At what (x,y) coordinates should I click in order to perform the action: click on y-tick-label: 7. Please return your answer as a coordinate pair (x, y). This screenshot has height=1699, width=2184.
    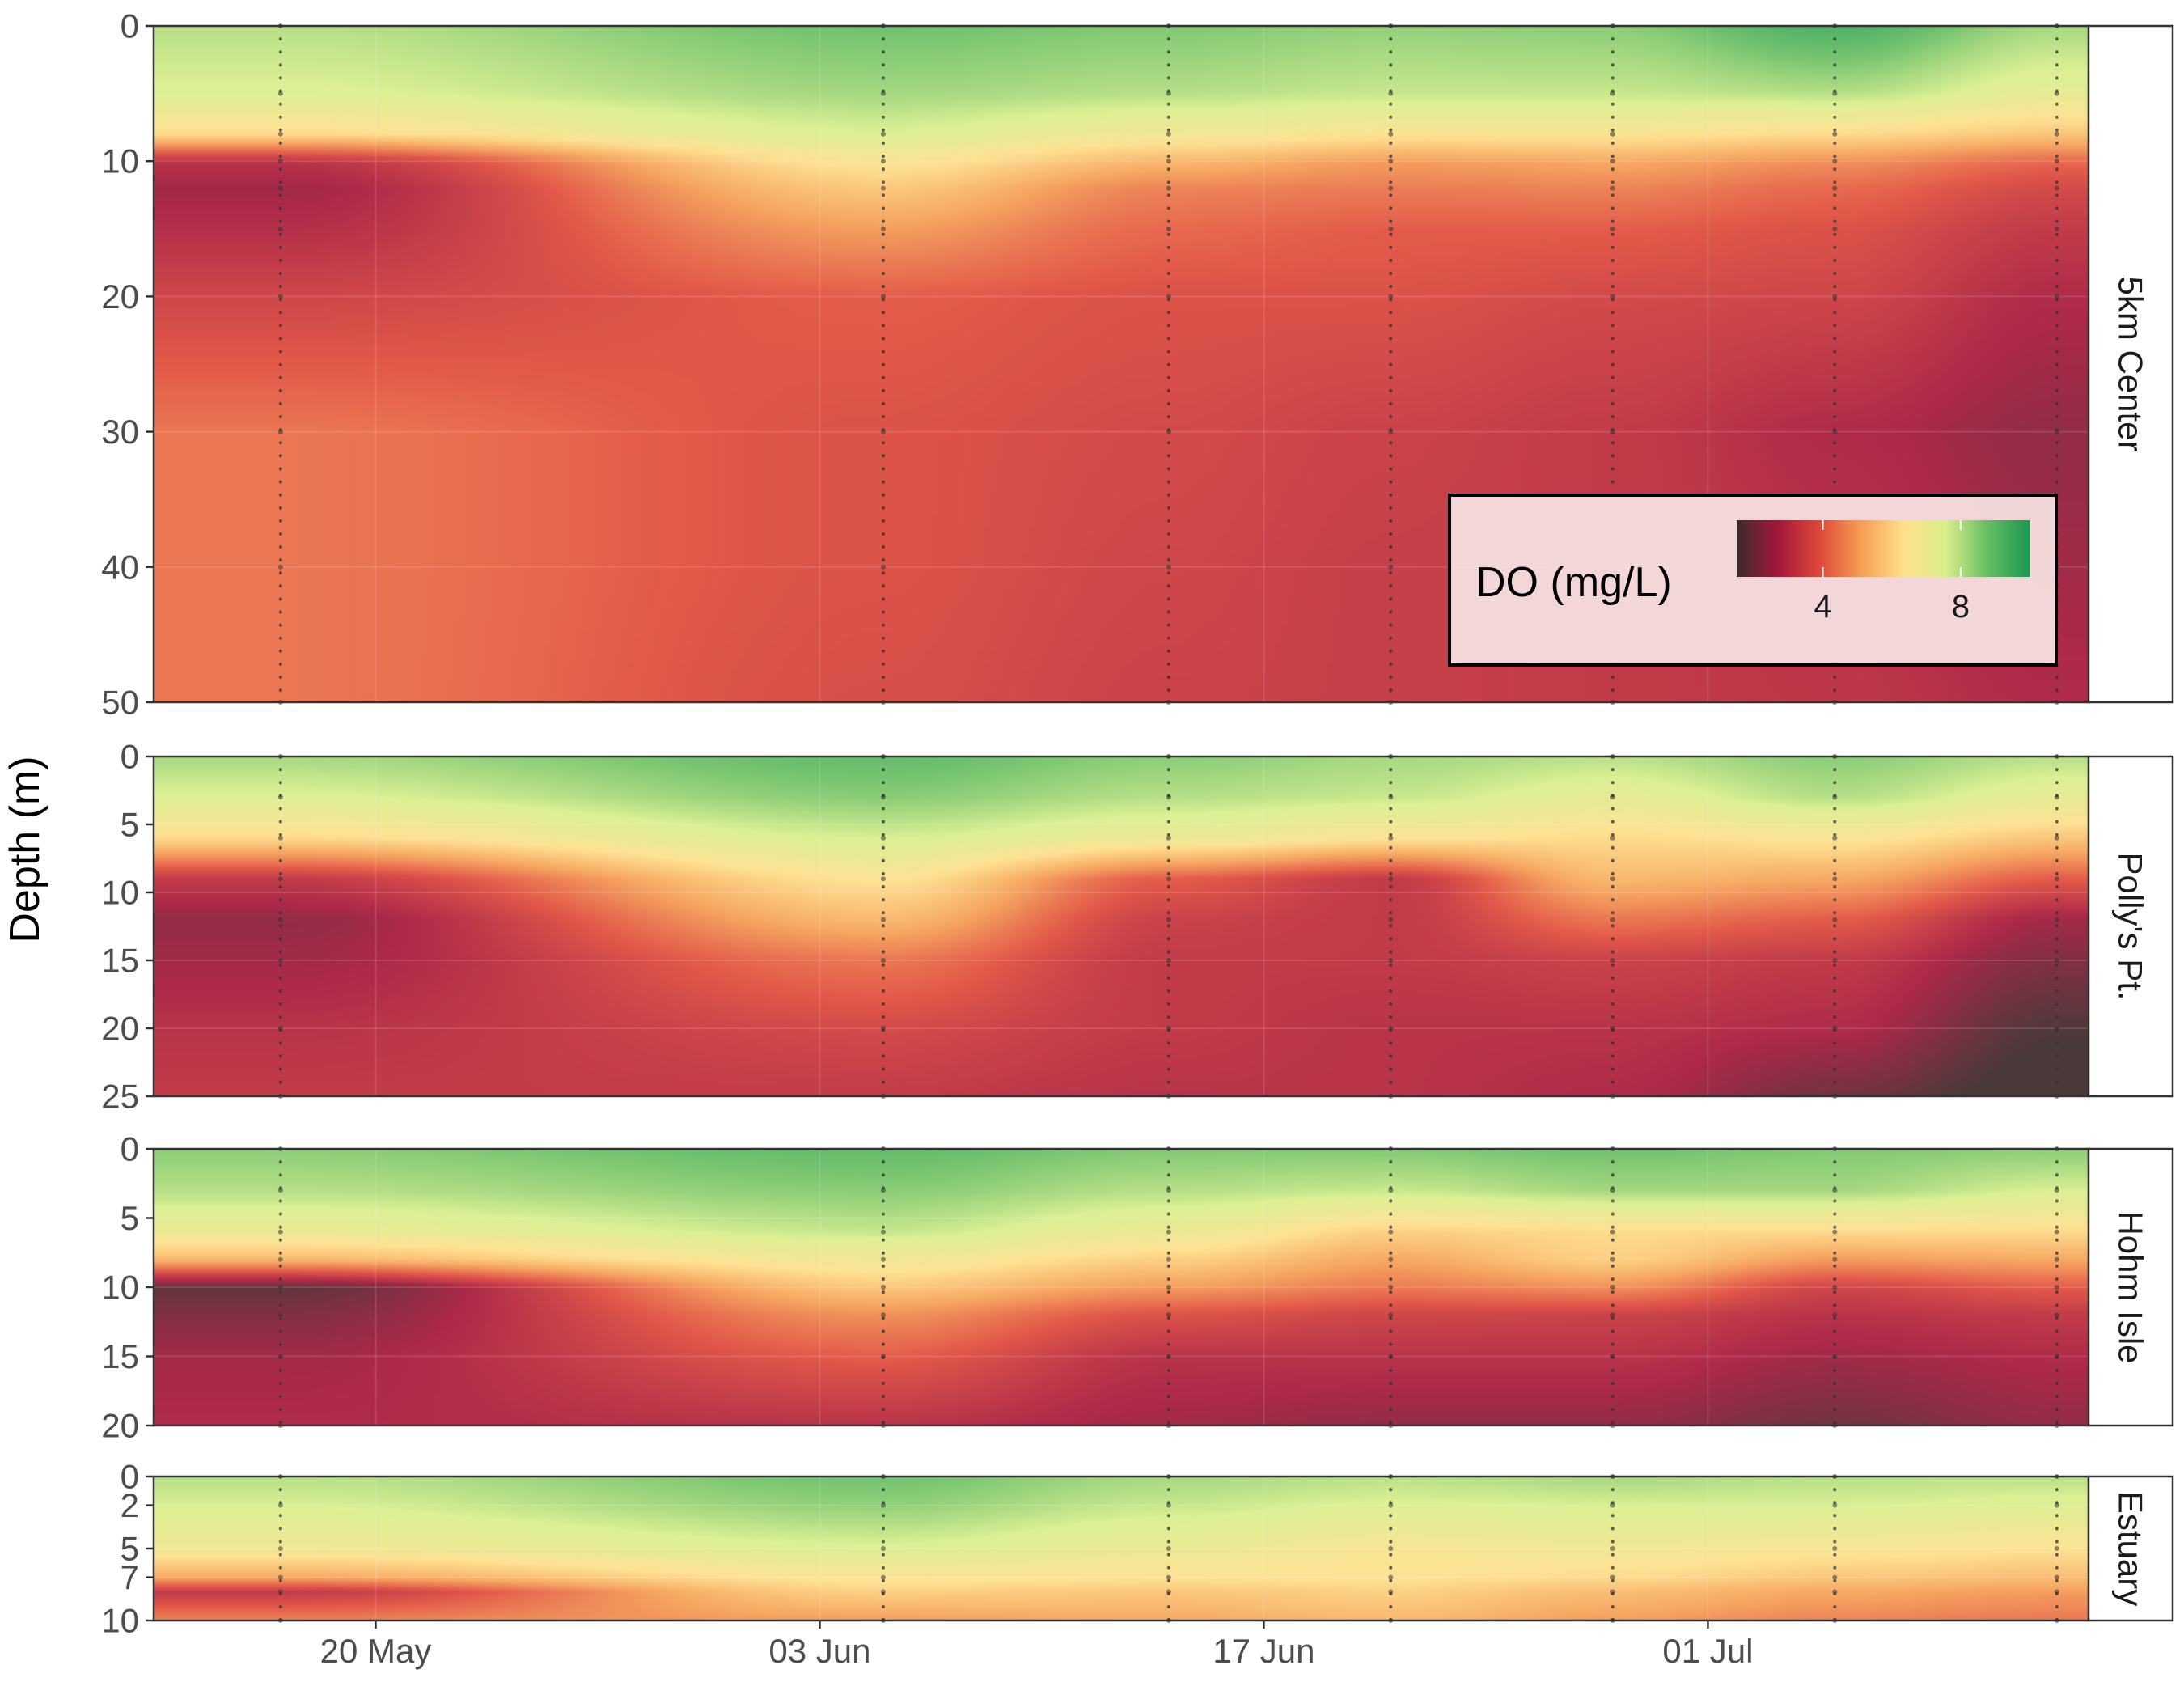
    Looking at the image, I should click on (130, 1577).